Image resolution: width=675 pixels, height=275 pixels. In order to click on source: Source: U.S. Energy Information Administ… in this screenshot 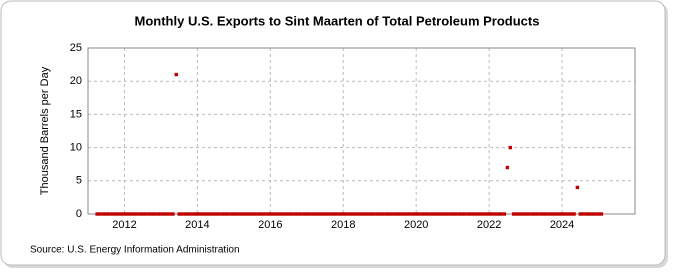, I will do `click(135, 250)`.